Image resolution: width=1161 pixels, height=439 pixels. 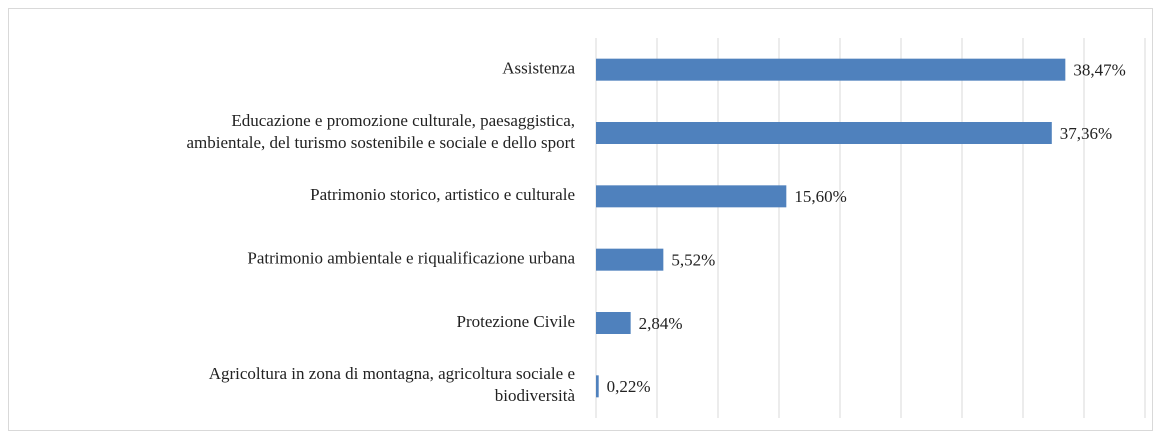 What do you see at coordinates (820, 196) in the screenshot?
I see `data-label: 15,60%` at bounding box center [820, 196].